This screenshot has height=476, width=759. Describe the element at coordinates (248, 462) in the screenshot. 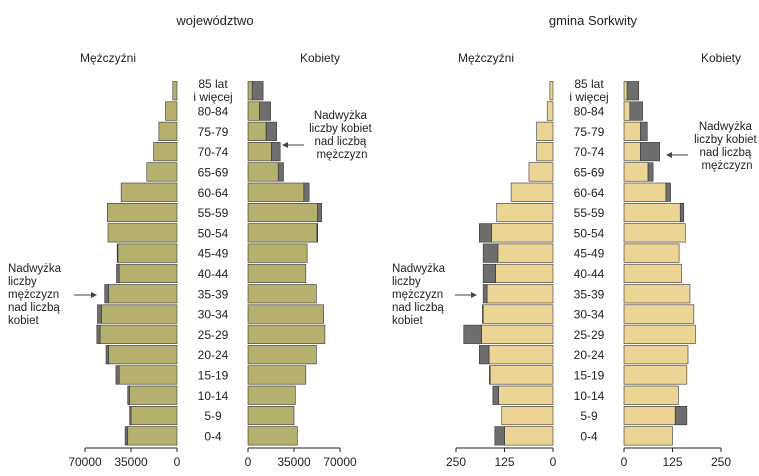

I see `tick-label-right-voivodeship: 0` at that location.